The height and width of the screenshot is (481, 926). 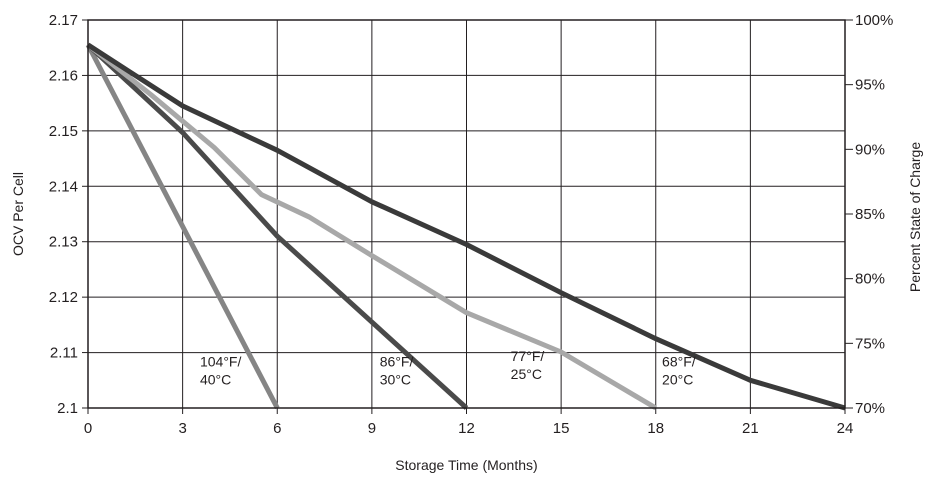 I want to click on series-label: 77°F/25°C, so click(x=528, y=365).